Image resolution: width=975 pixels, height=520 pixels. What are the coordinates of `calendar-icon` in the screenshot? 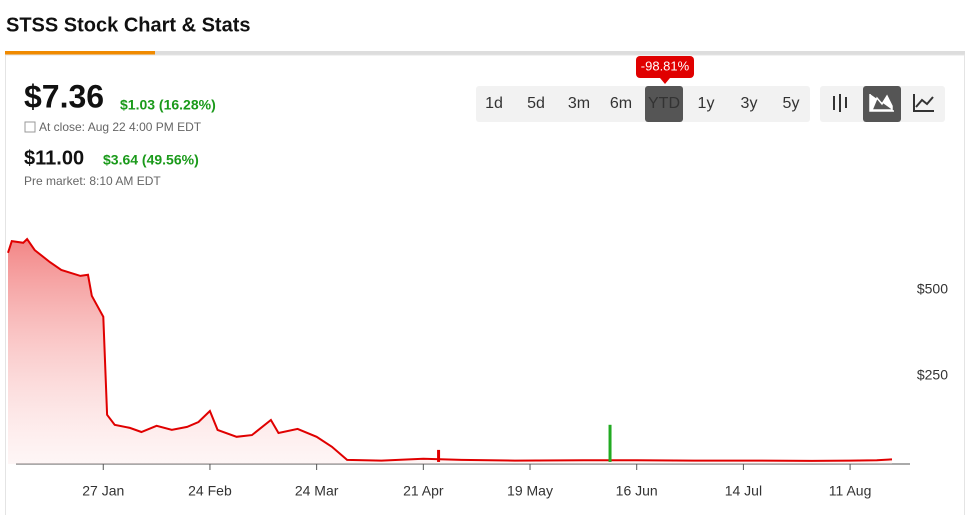 It's located at (30, 127).